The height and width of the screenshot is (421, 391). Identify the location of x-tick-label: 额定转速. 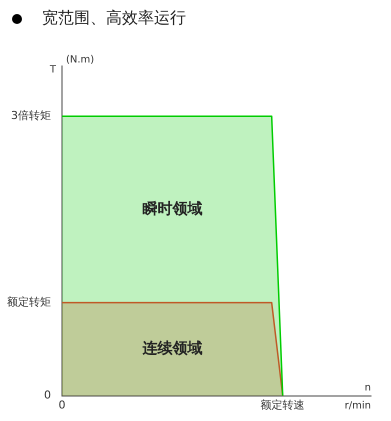
(282, 405).